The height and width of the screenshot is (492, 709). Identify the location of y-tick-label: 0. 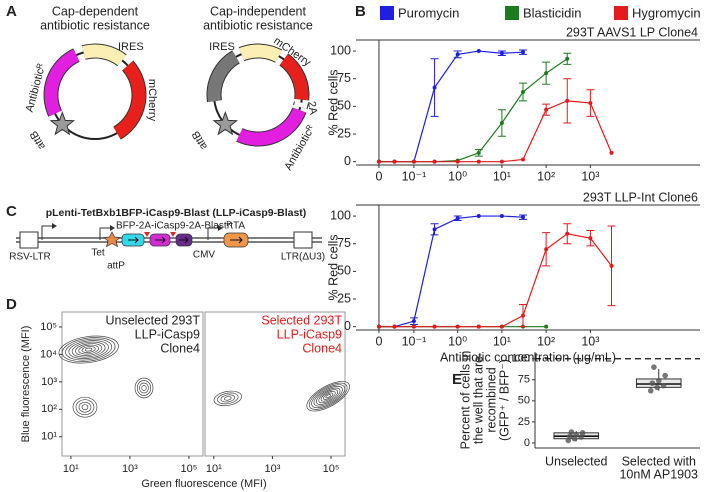
(527, 443).